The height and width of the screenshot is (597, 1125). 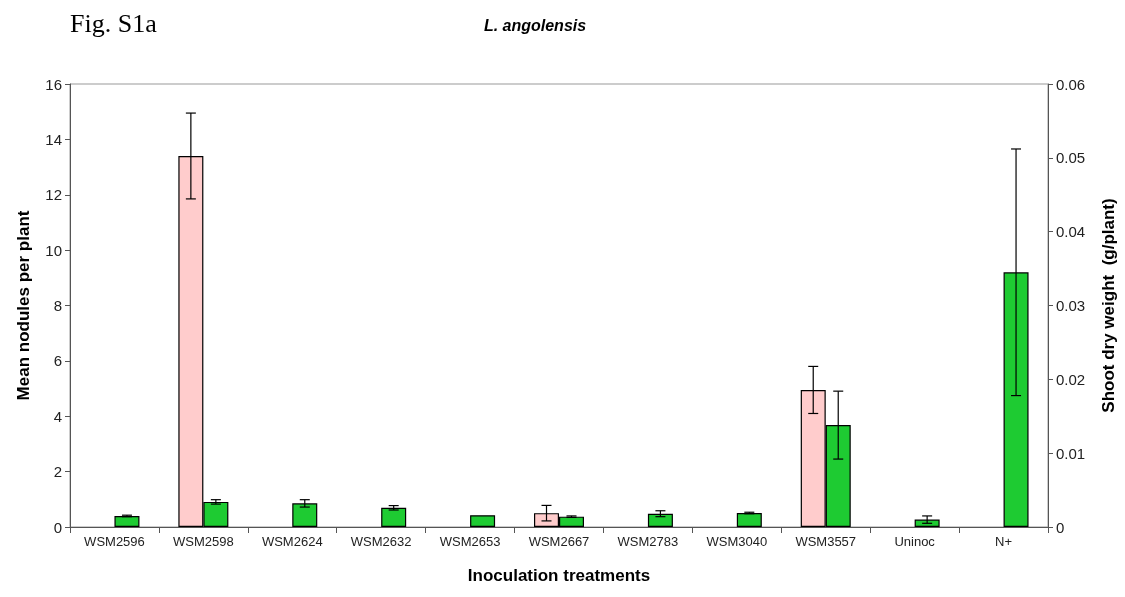 I want to click on y-tick-label: 10, so click(x=53, y=250).